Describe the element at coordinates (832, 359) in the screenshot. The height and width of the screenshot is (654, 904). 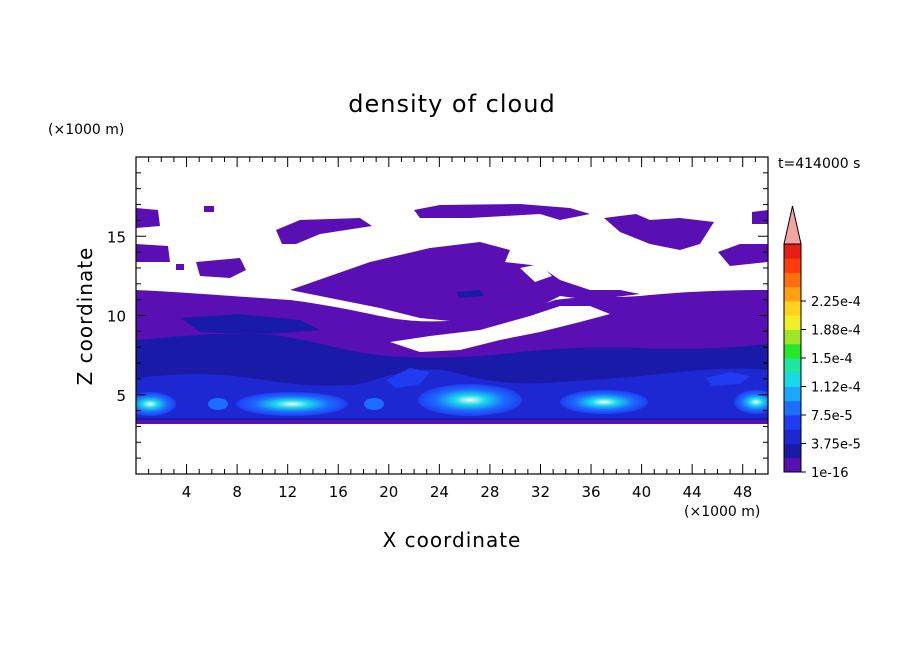
I see `colorbar-label: 1.5e-4` at that location.